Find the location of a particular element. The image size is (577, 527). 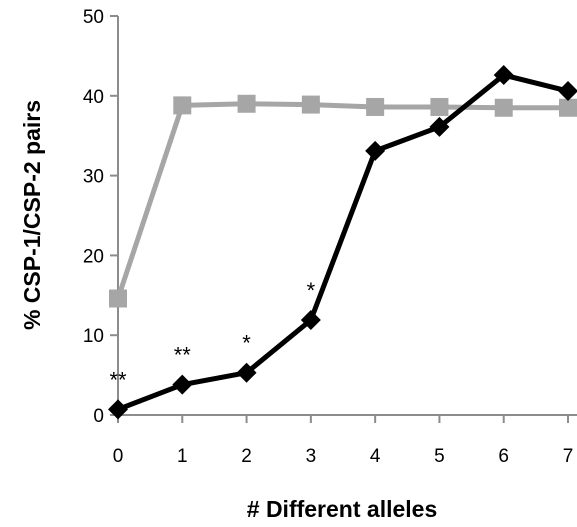

y-tick-label: 40 is located at coordinates (93, 97).